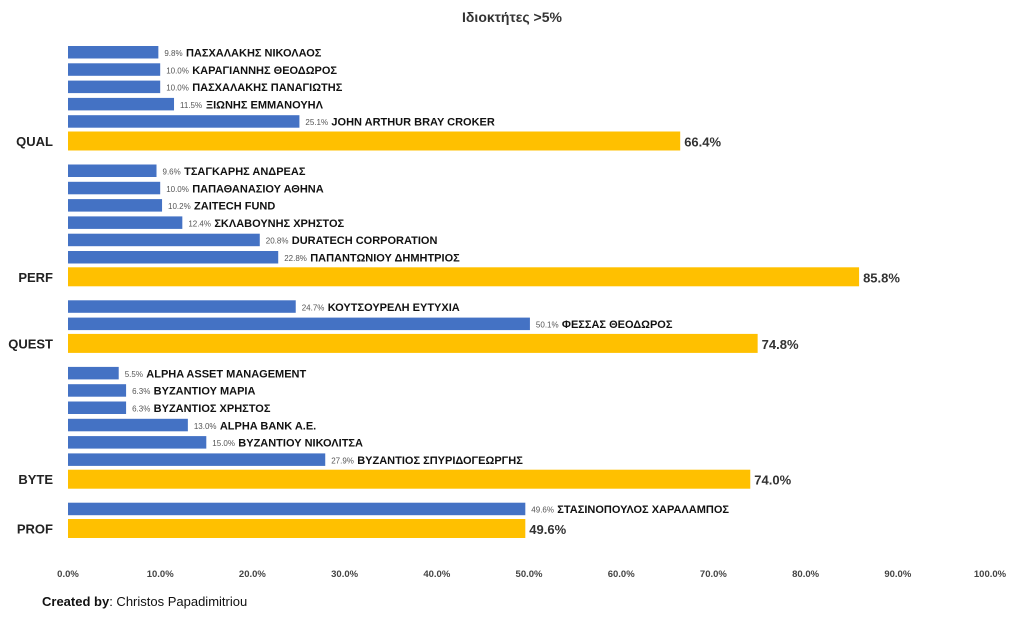 The width and height of the screenshot is (1024, 618). Describe the element at coordinates (226, 374) in the screenshot. I see `owner-name-label: ALPHA ASSET MANAGEMENT` at that location.